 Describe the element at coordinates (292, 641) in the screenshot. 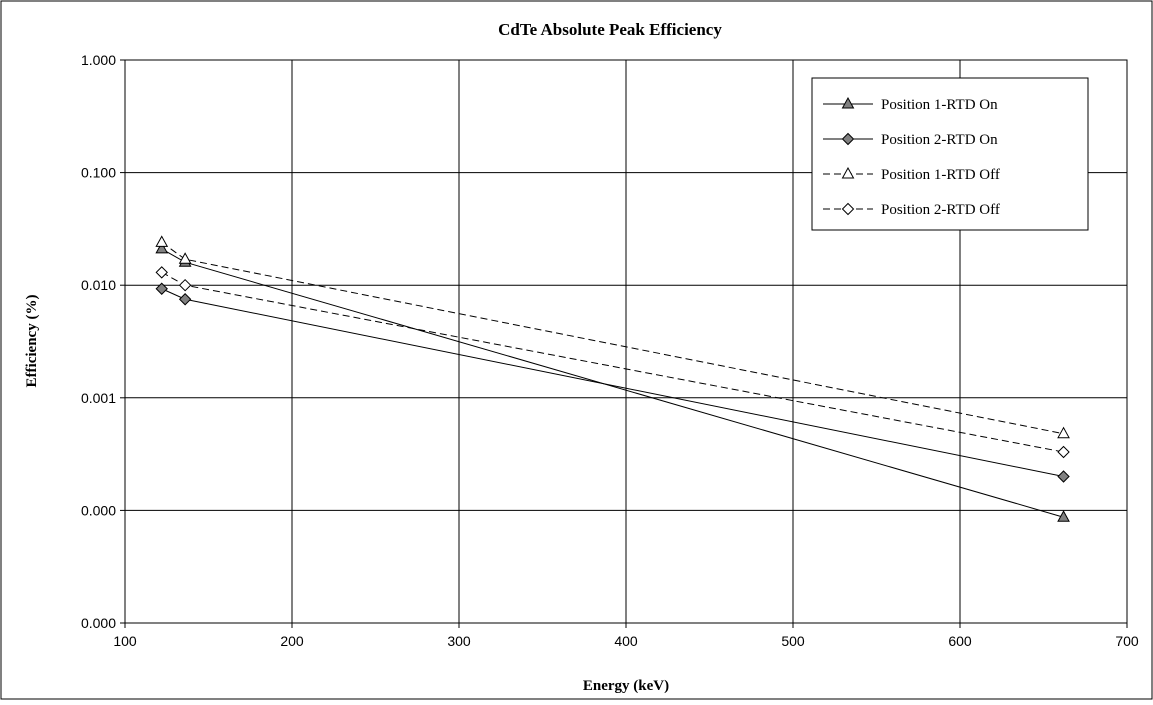

I see `x-tick-label: 200` at that location.